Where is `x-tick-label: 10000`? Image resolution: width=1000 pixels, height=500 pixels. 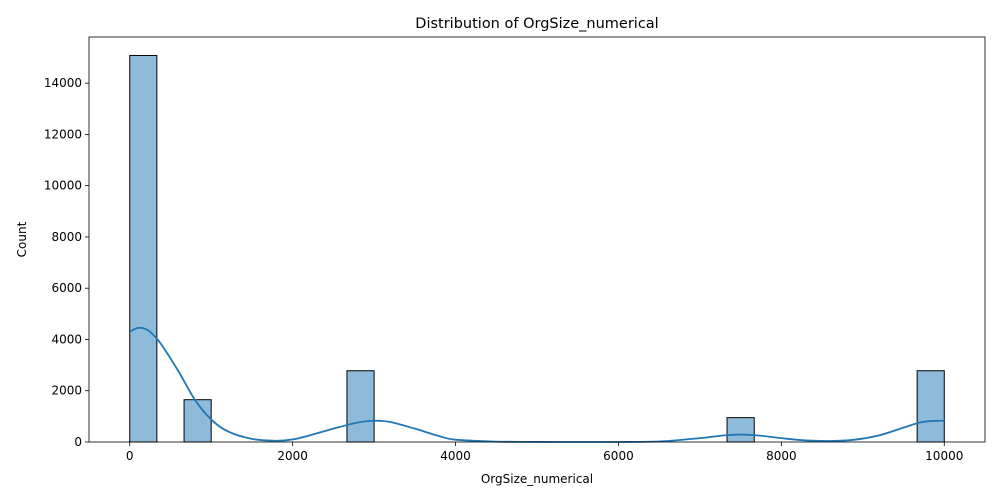 x-tick-label: 10000 is located at coordinates (944, 456).